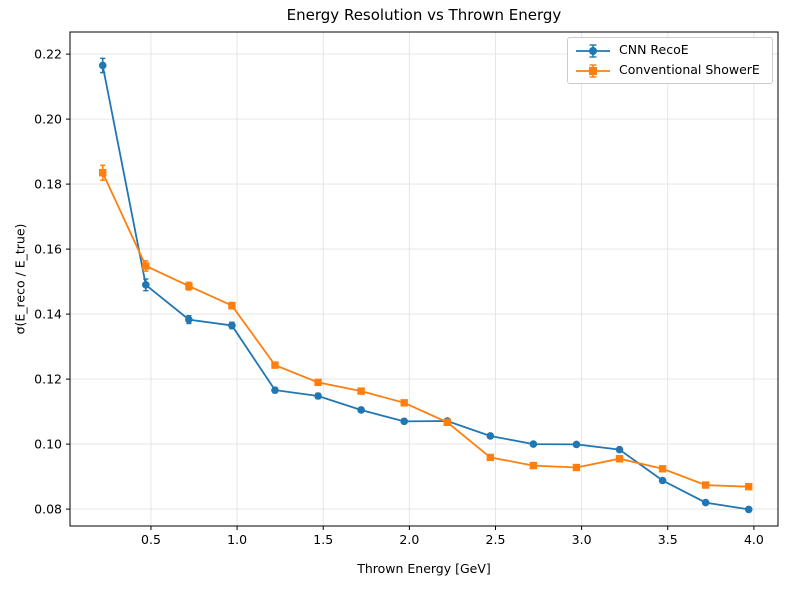 This screenshot has width=790, height=590. What do you see at coordinates (48, 183) in the screenshot?
I see `y-tick-label: 0.18` at bounding box center [48, 183].